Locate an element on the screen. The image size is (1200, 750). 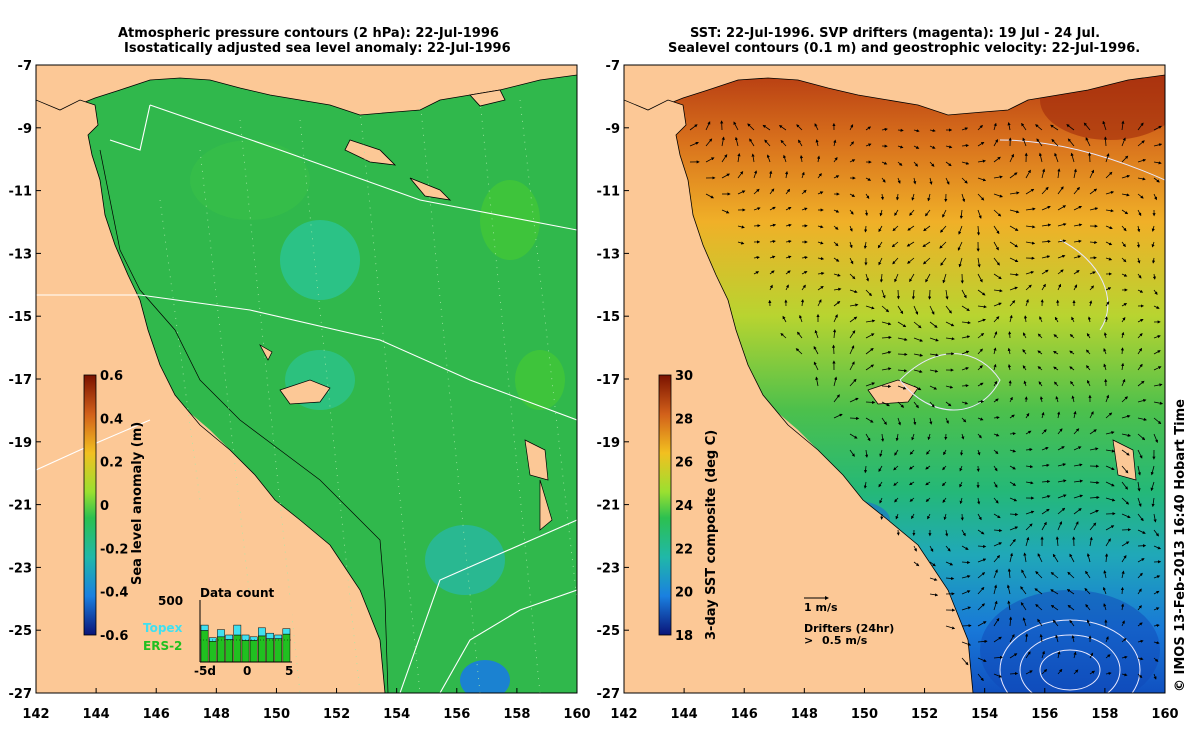
inset-bar-ers2 is located at coordinates (262, 649).